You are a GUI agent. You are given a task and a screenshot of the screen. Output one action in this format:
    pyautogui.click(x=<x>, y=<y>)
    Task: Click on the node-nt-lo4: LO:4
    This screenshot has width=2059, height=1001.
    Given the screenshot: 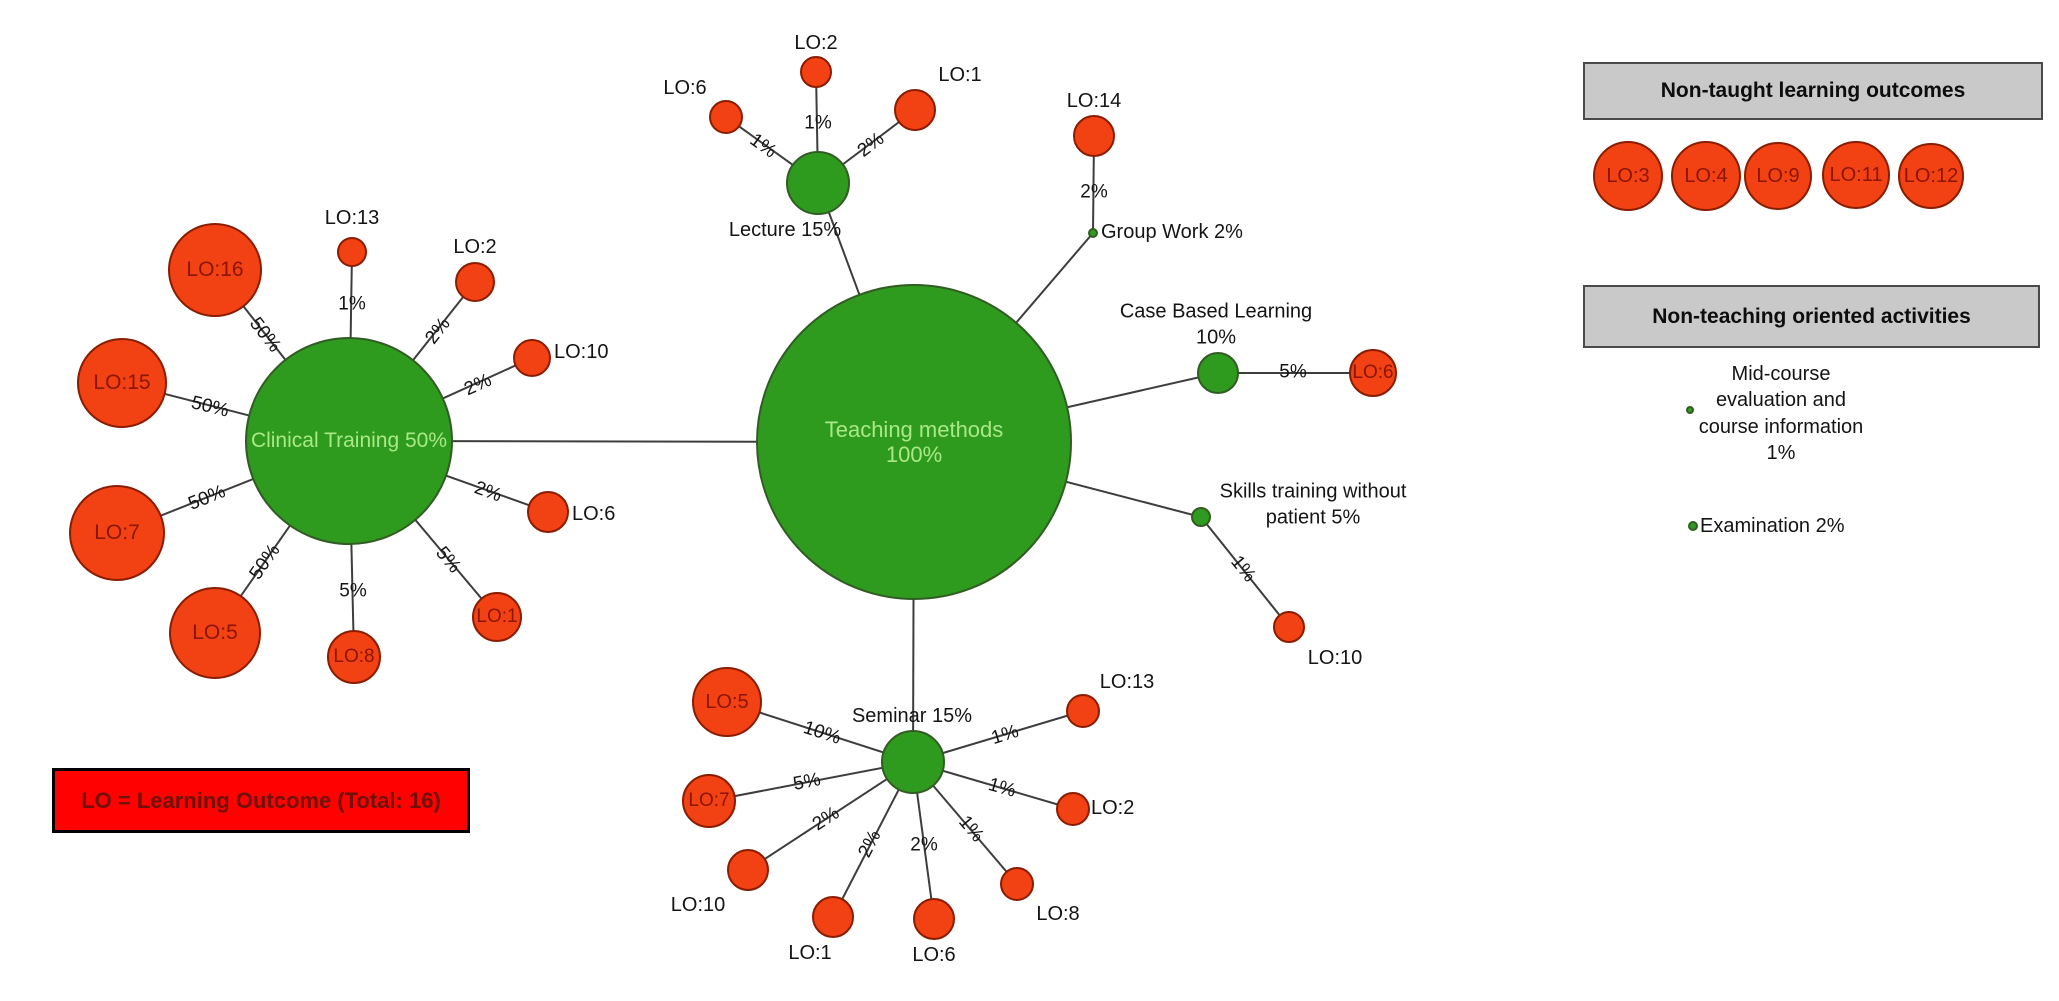 What is the action you would take?
    pyautogui.click(x=1706, y=176)
    